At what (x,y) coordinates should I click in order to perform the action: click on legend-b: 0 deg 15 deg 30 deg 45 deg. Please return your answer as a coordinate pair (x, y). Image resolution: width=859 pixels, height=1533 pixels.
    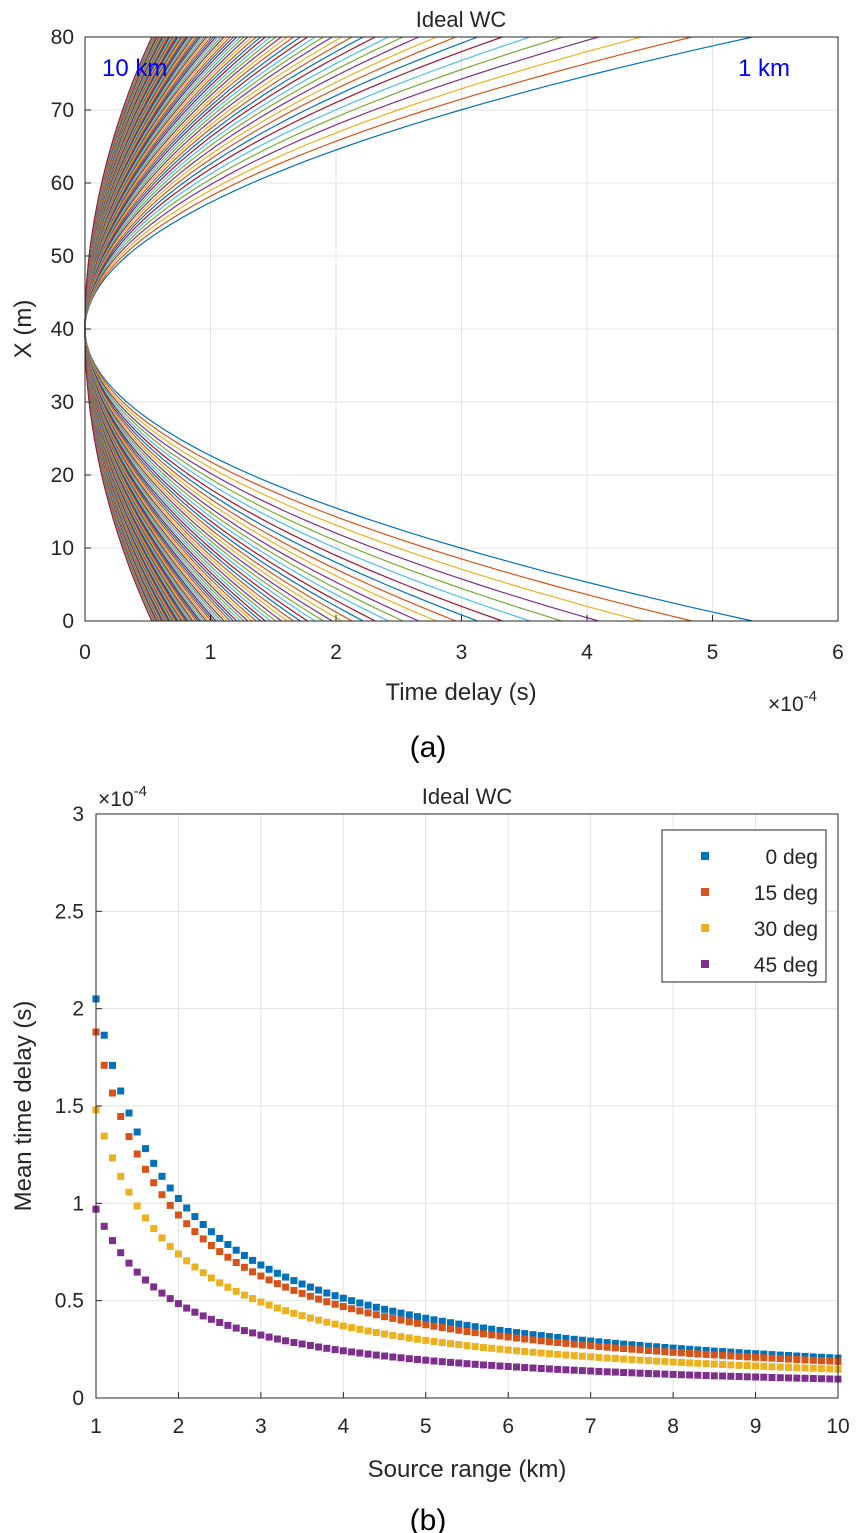
    Looking at the image, I should click on (744, 906).